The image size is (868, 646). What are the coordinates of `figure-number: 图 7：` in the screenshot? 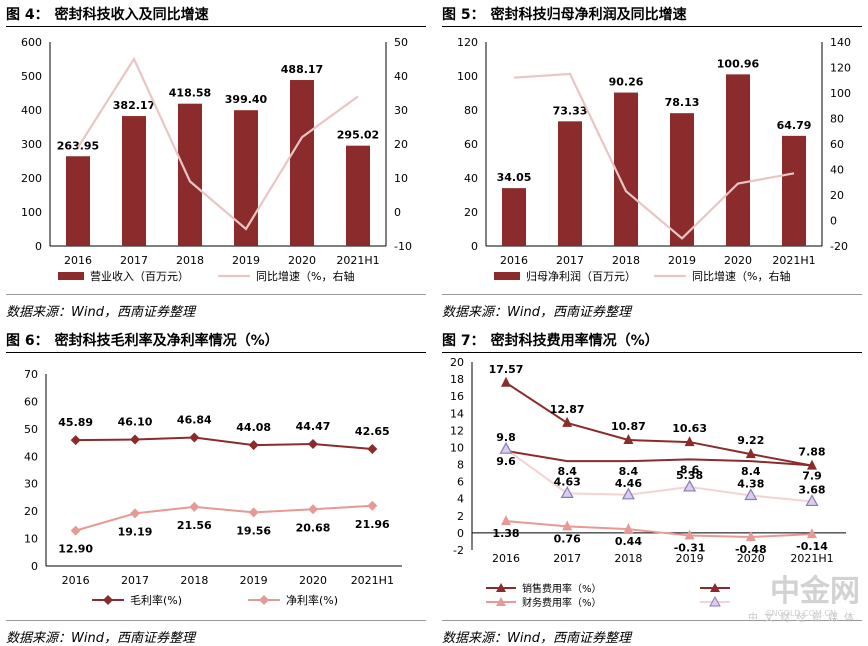 It's located at (463, 341).